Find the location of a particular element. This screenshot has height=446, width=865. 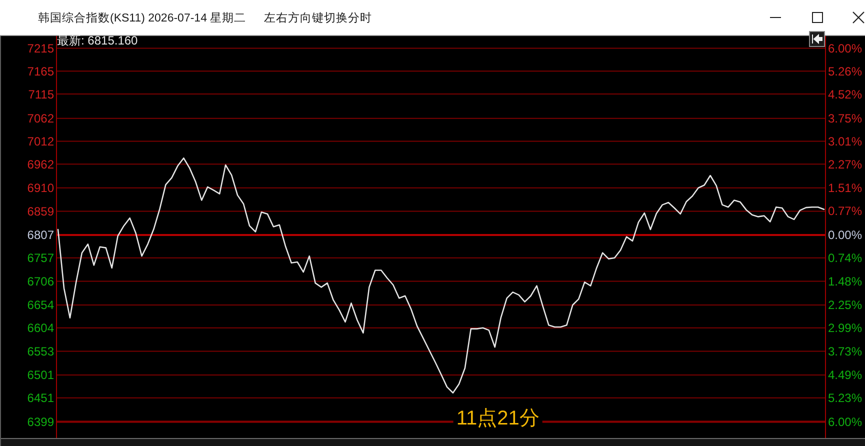

y2-tick-label: 2.27% is located at coordinates (845, 165).